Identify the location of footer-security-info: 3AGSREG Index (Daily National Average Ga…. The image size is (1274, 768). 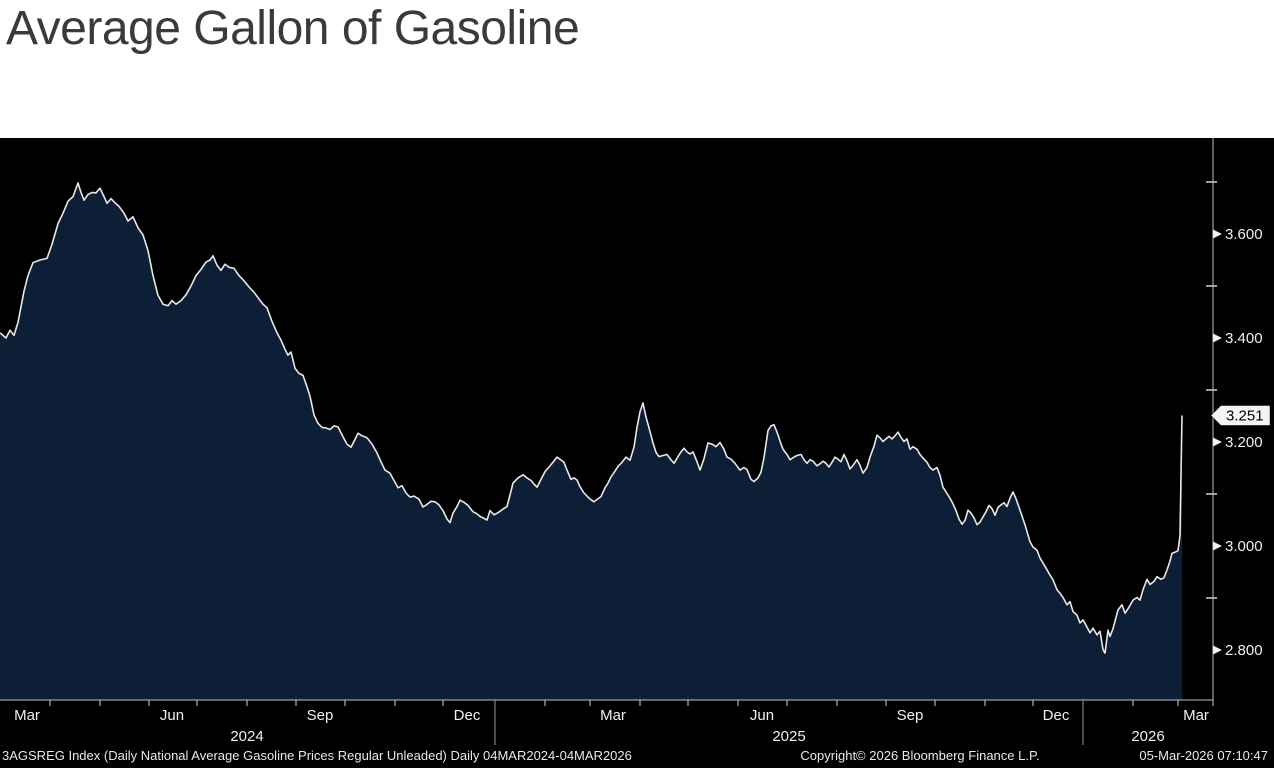
(317, 755).